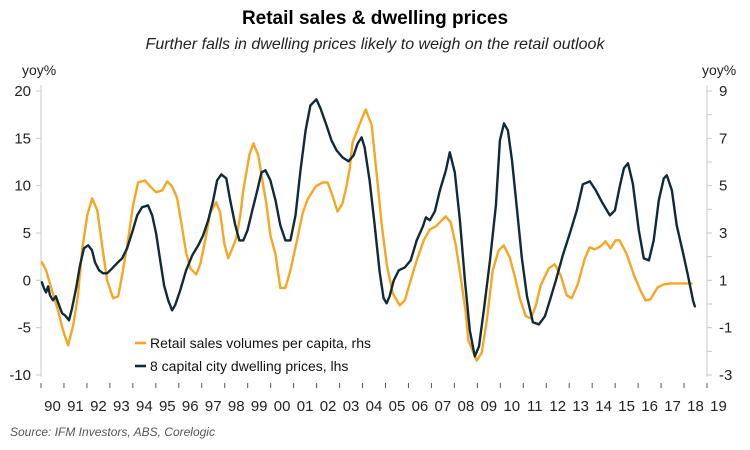 The height and width of the screenshot is (450, 750). Describe the element at coordinates (144, 406) in the screenshot. I see `x-axis-tick-label: 94` at that location.